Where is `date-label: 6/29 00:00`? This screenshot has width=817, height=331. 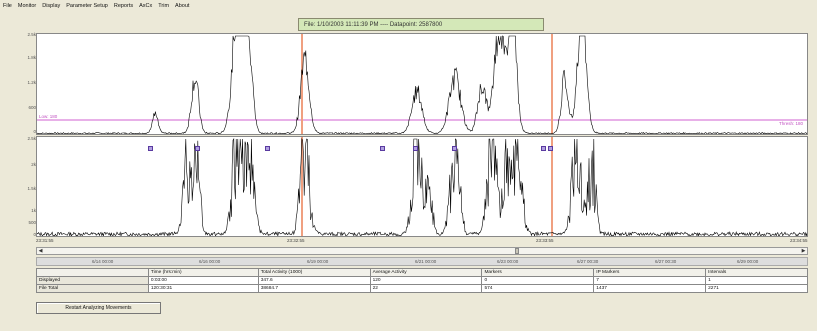 date-label: 6/29 00:00 is located at coordinates (748, 261).